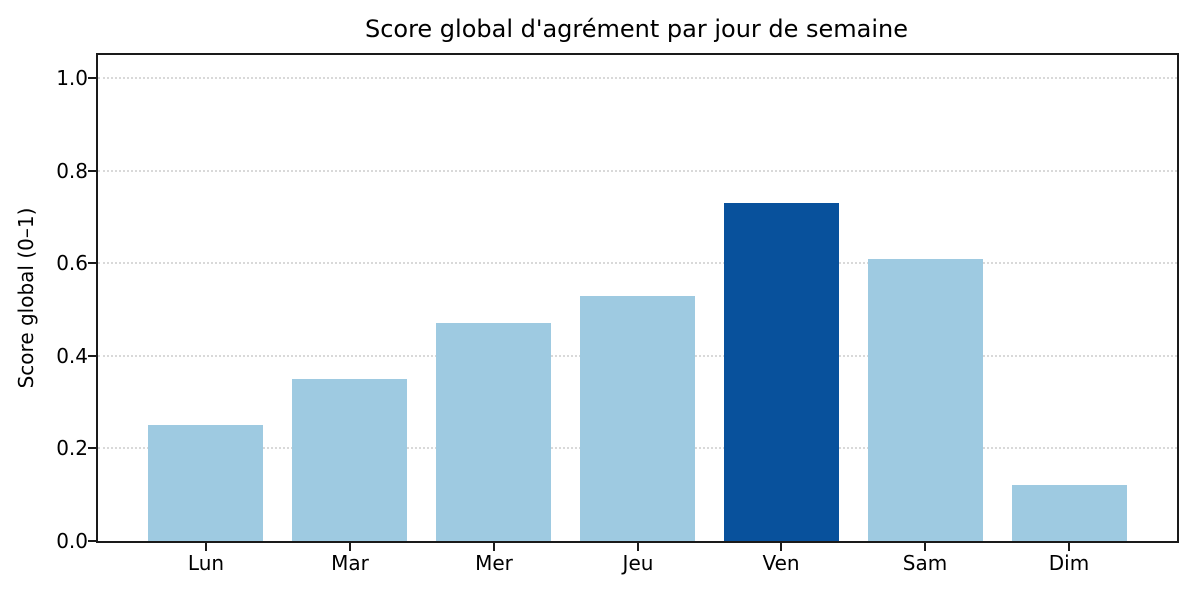  What do you see at coordinates (92, 356) in the screenshot?
I see `y-tick-mark-0.4` at bounding box center [92, 356].